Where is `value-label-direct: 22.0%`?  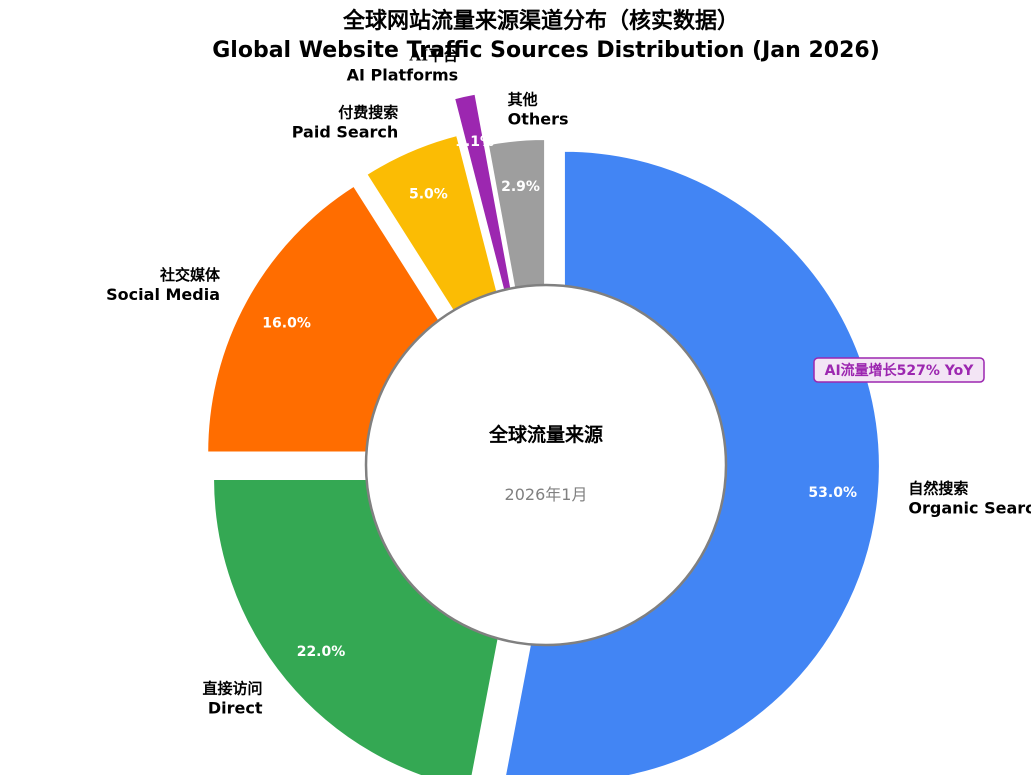 value-label-direct: 22.0% is located at coordinates (321, 652).